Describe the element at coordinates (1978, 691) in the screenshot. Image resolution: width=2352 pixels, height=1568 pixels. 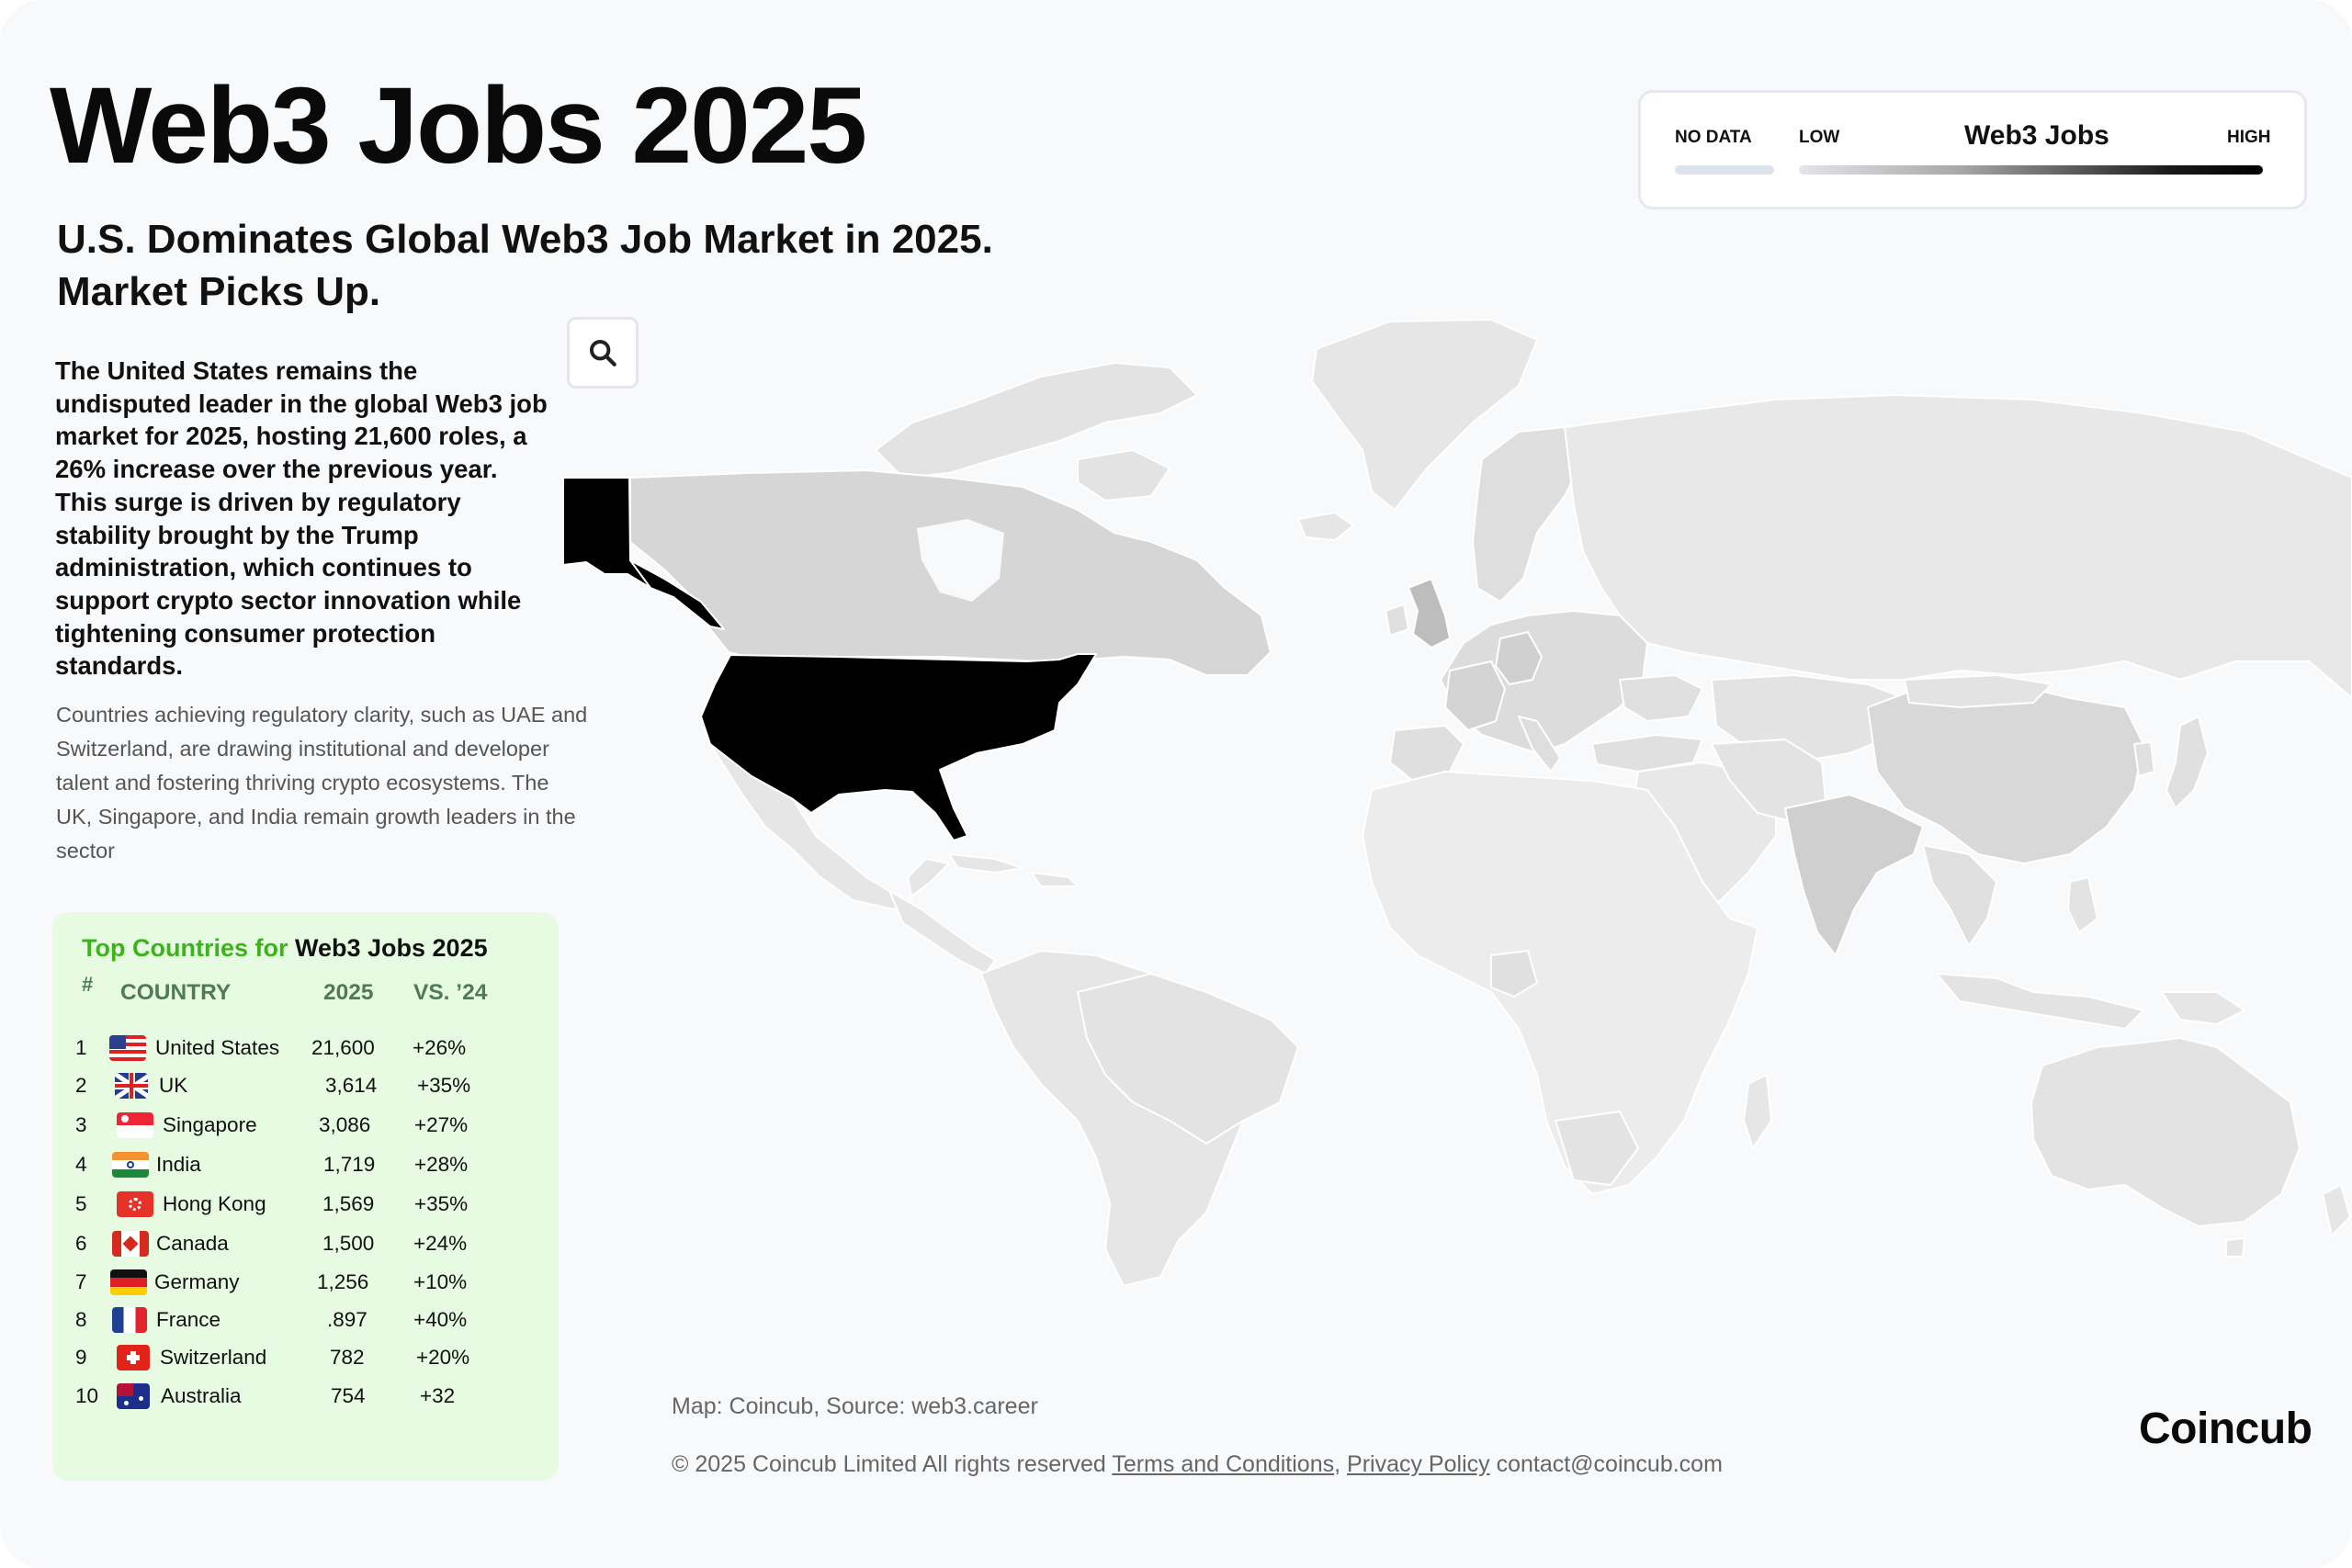
I see `mongolia-region` at that location.